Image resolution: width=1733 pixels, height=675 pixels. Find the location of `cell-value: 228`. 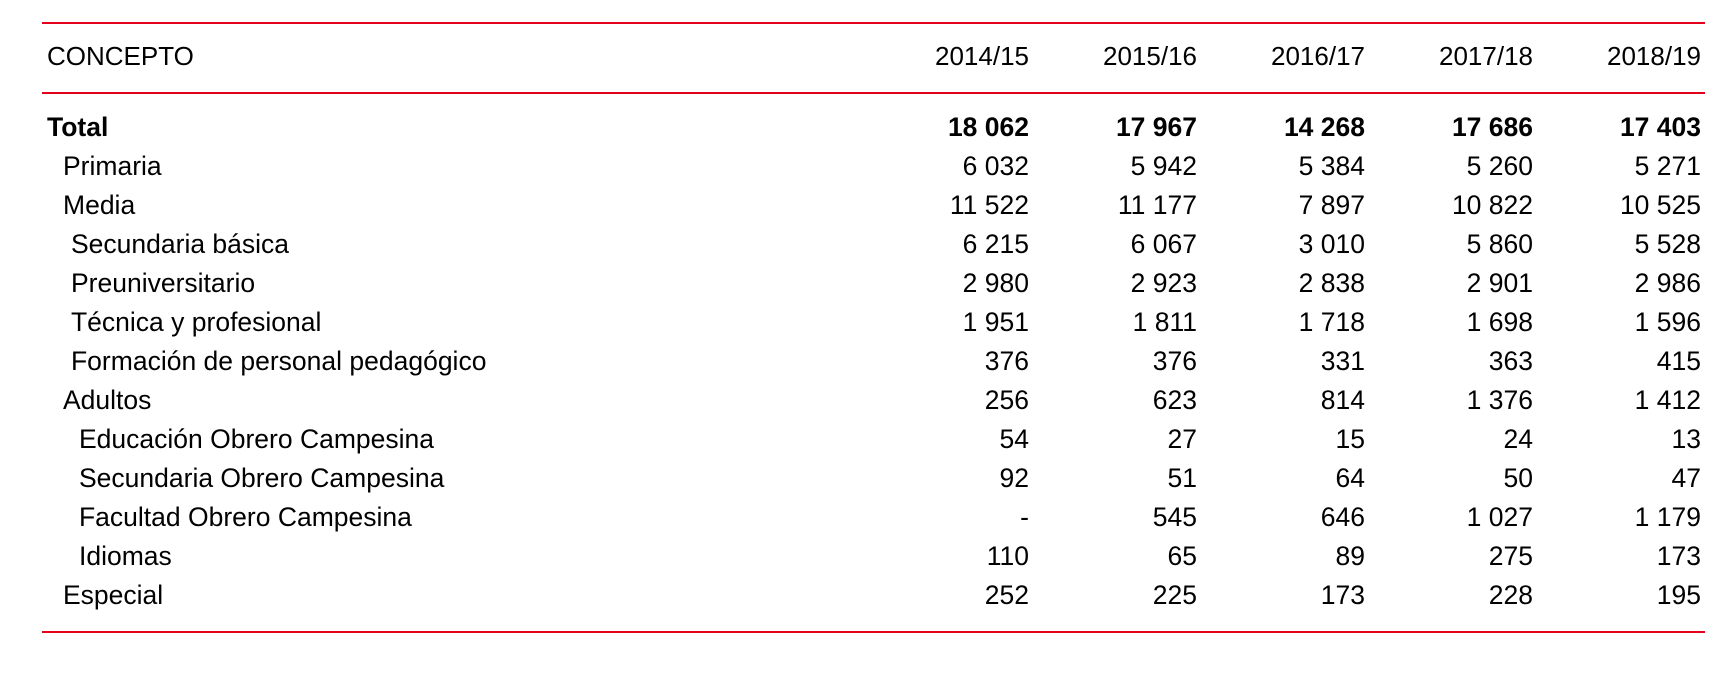

cell-value: 228 is located at coordinates (1510, 595).